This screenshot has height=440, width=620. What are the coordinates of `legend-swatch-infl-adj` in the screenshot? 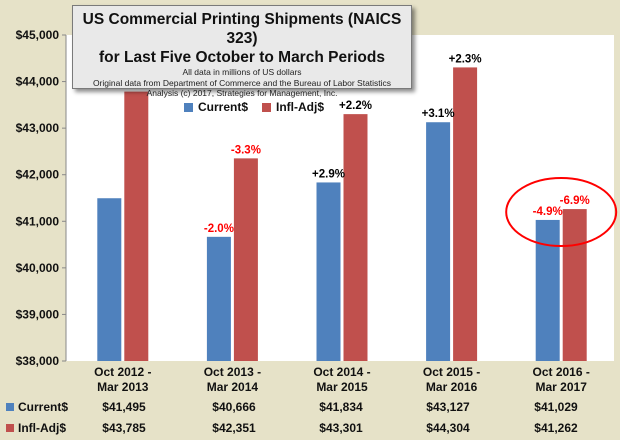 It's located at (267, 107).